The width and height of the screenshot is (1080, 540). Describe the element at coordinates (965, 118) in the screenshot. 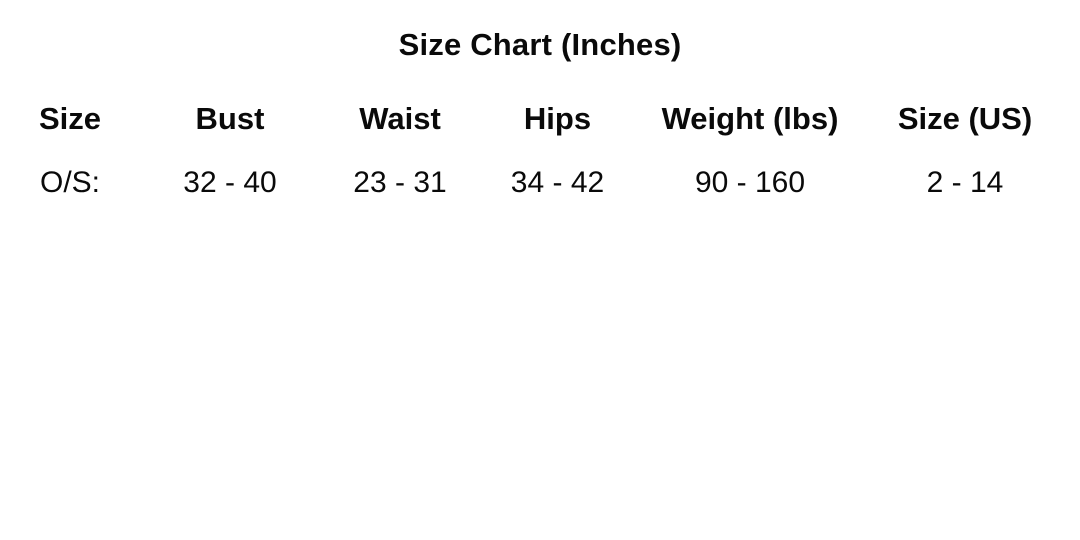

I see `header-size-us: Size (US)` at that location.